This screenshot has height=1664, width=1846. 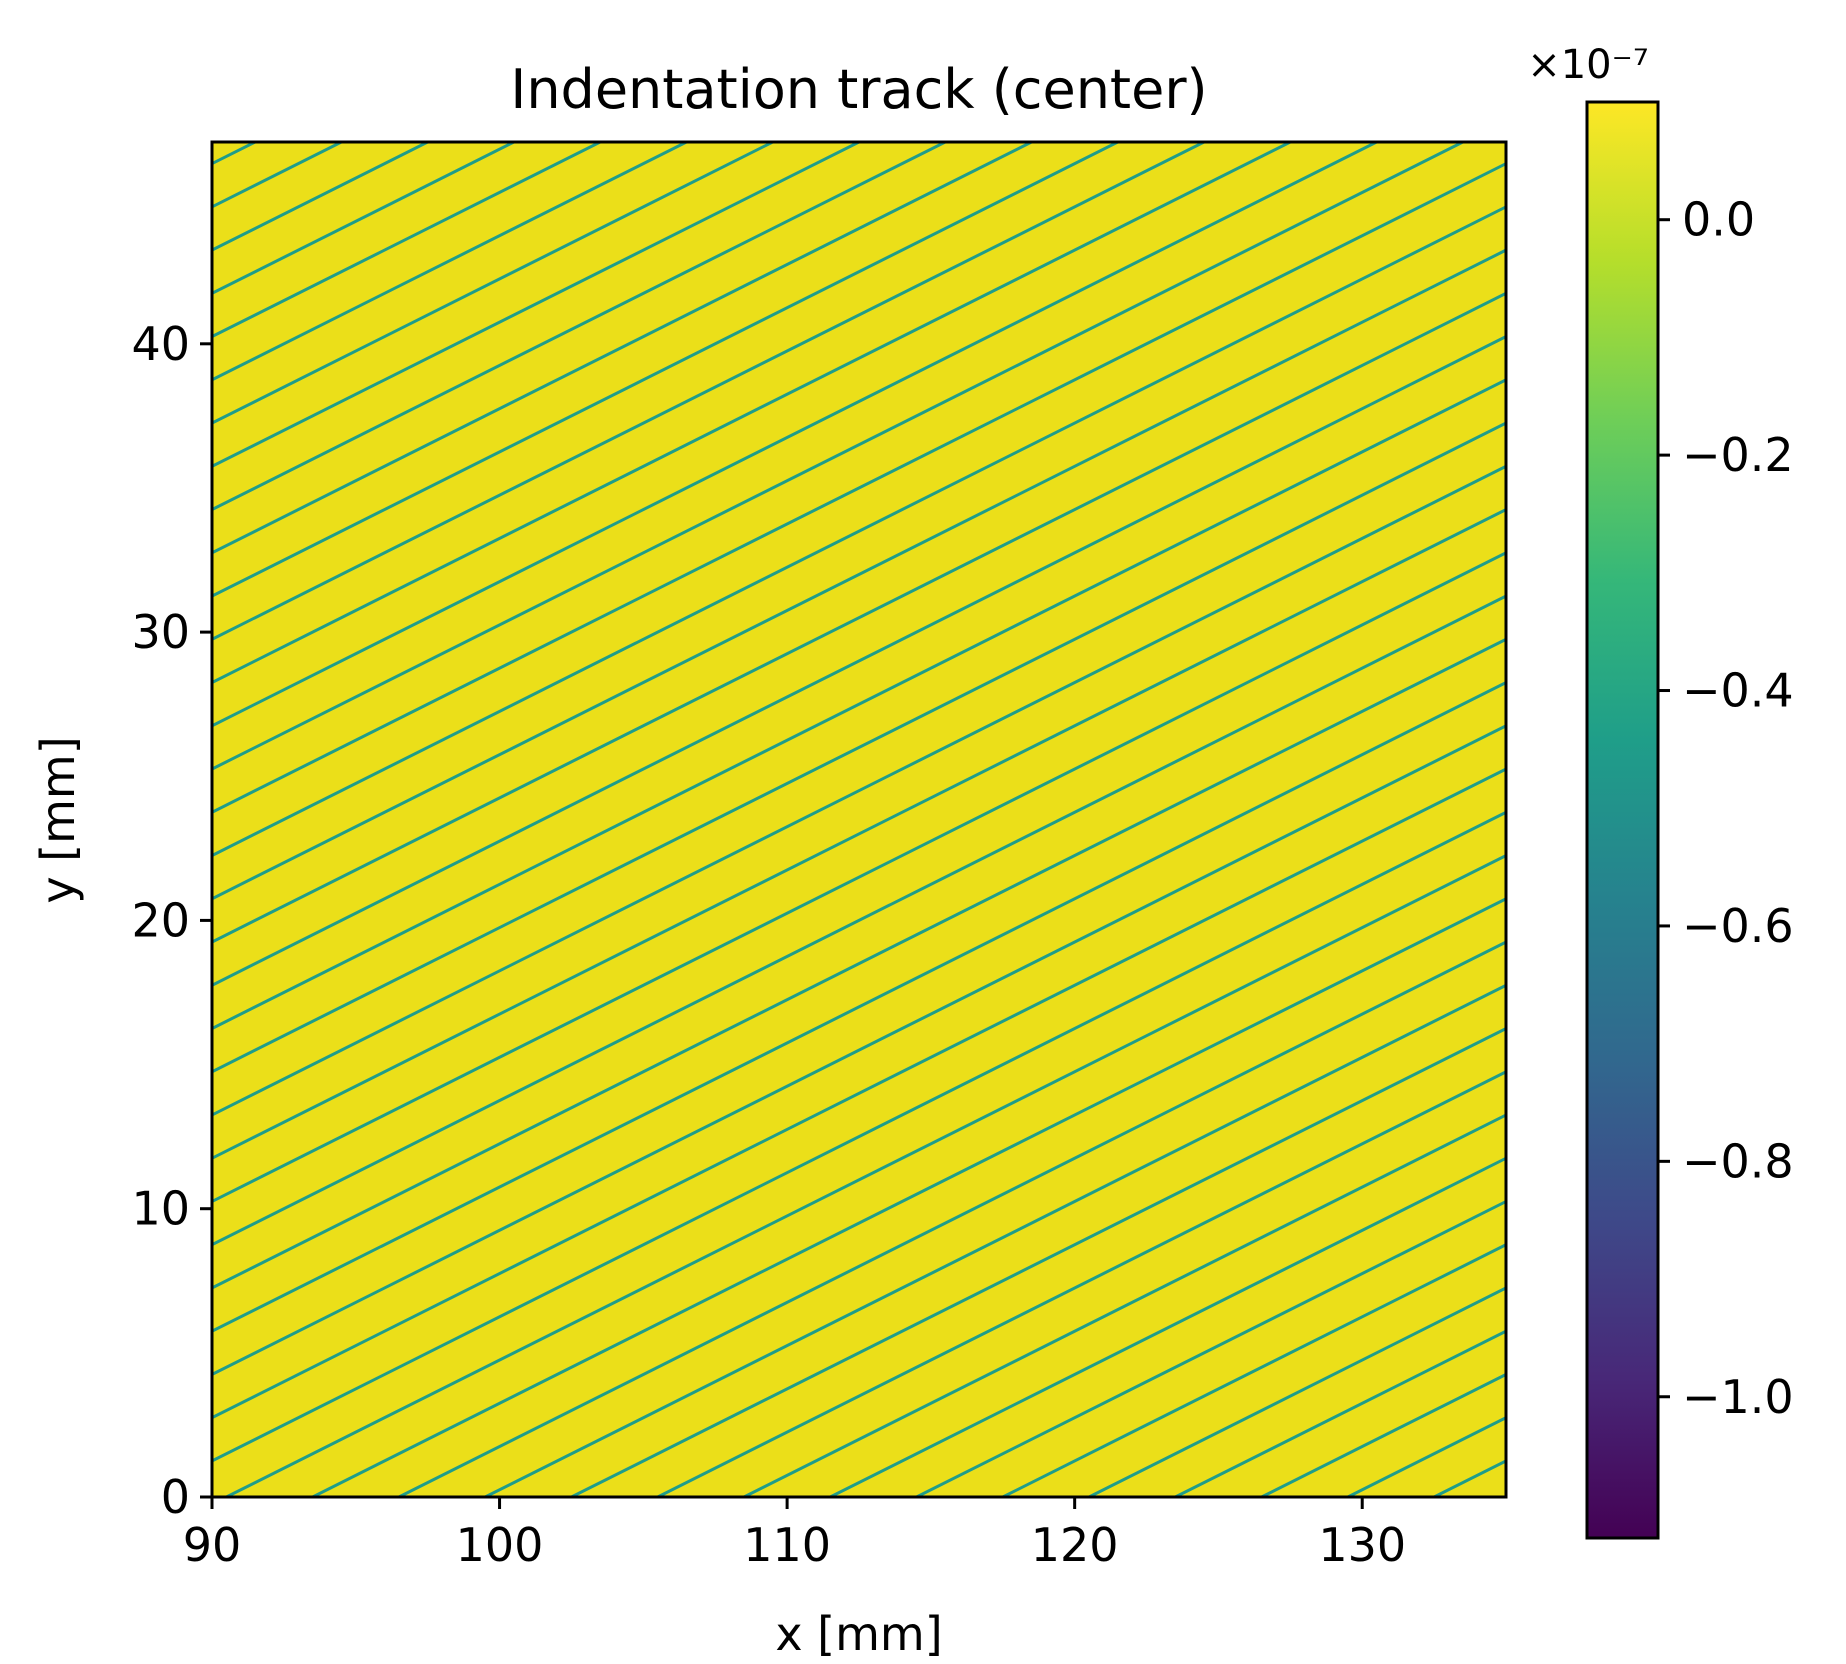 I want to click on chart-title: Indentation track (center), so click(x=858, y=89).